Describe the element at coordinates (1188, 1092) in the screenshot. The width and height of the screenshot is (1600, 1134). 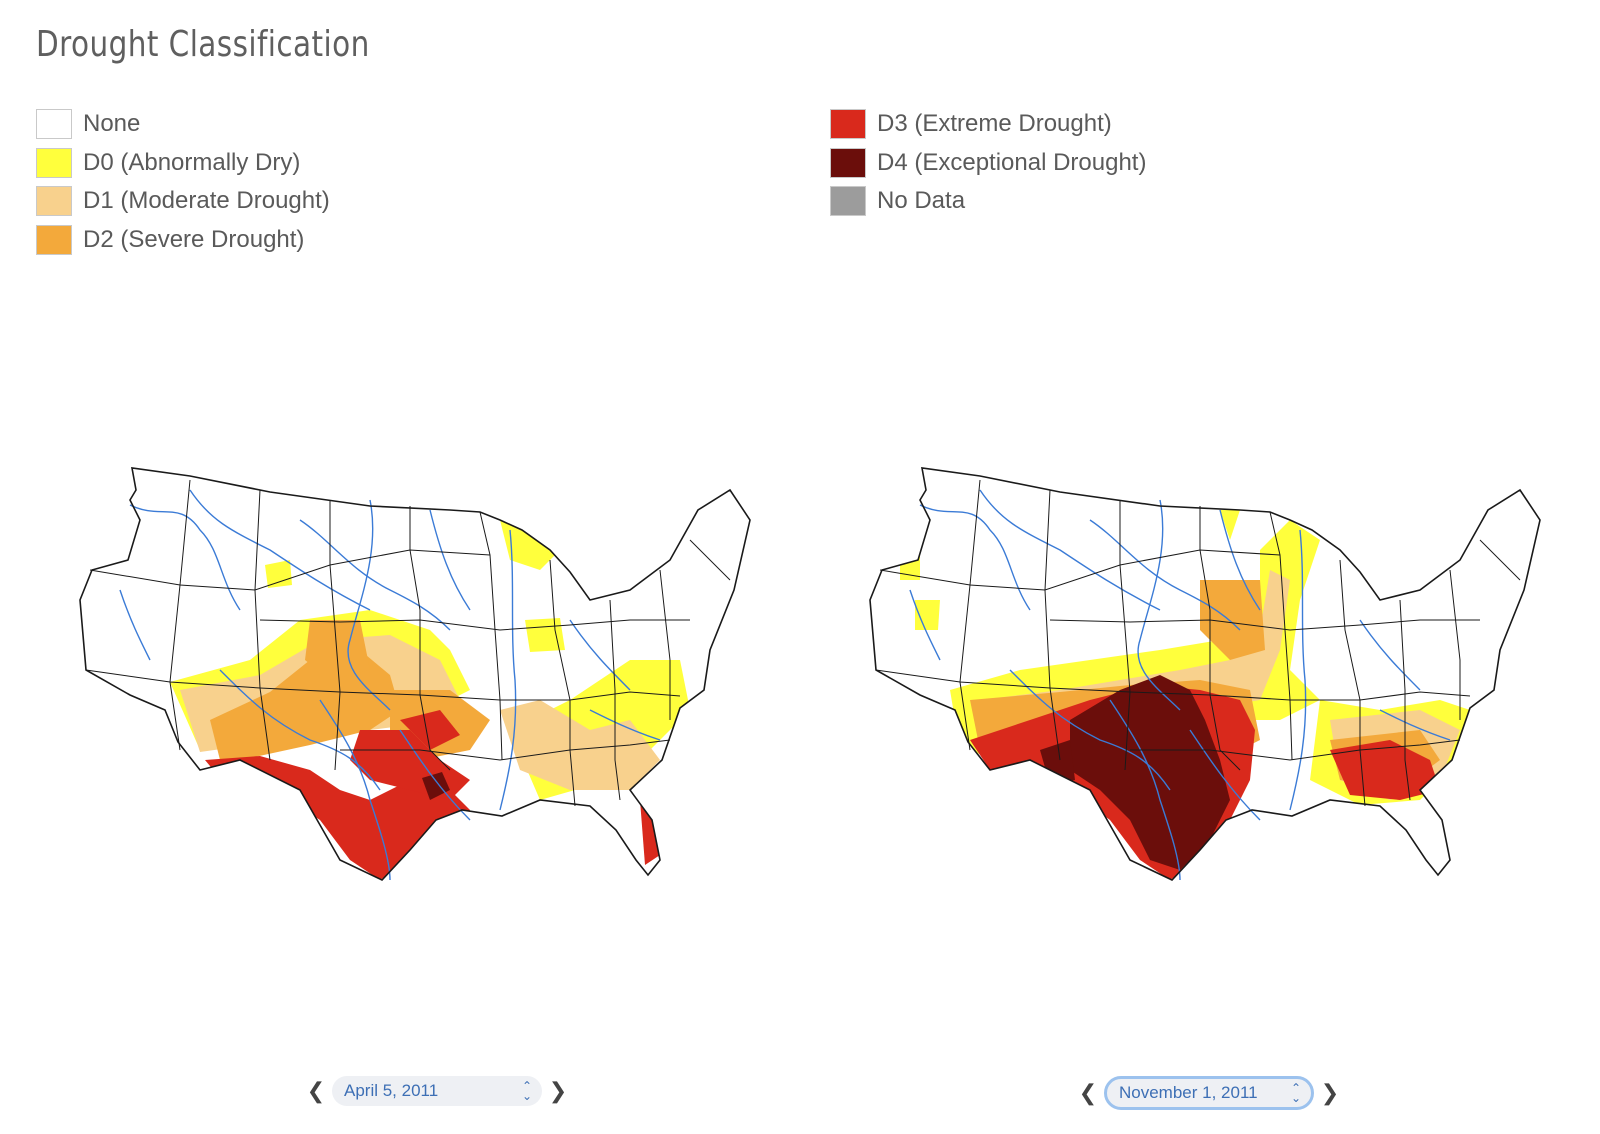
I see `date-select-value: November 1, 2011` at that location.